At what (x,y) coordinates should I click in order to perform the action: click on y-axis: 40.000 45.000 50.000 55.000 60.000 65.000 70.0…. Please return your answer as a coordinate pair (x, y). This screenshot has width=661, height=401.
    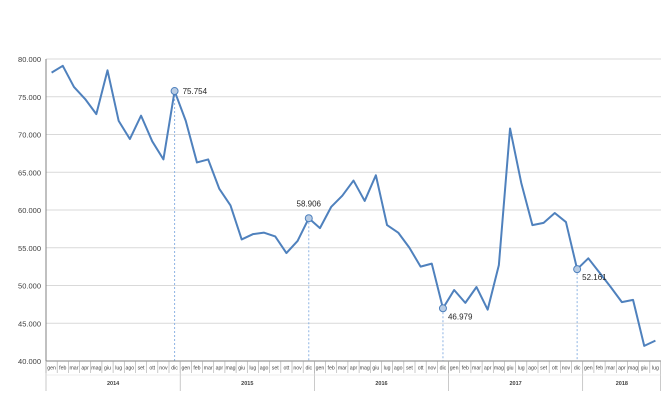
    Looking at the image, I should click on (32, 210).